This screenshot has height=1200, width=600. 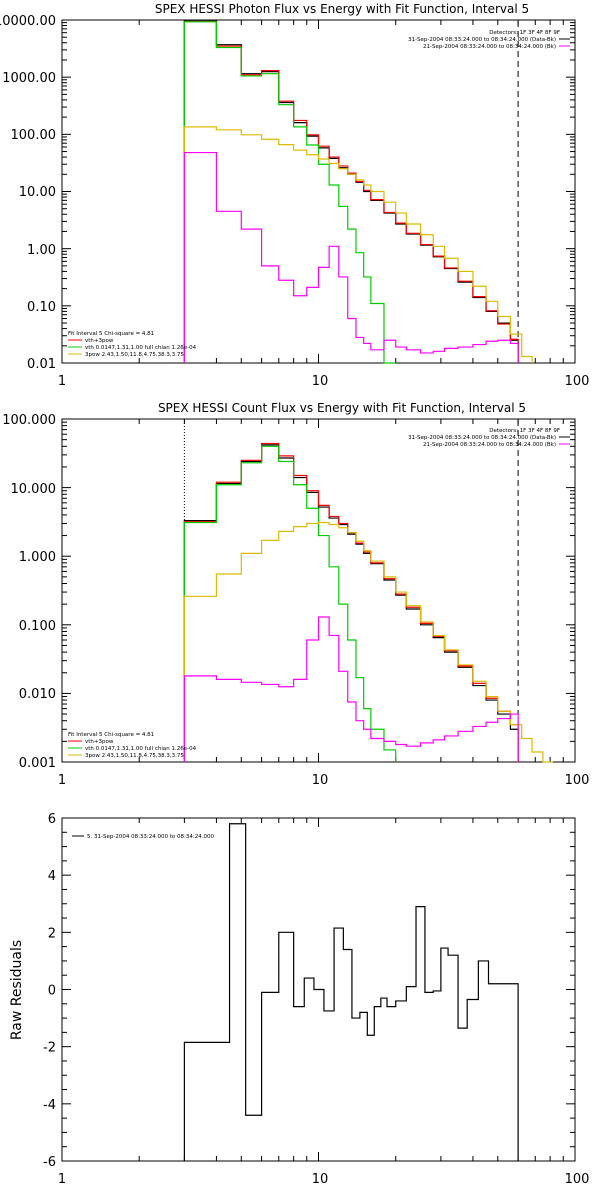 I want to click on y-tick-label: 10.00, so click(x=37, y=192).